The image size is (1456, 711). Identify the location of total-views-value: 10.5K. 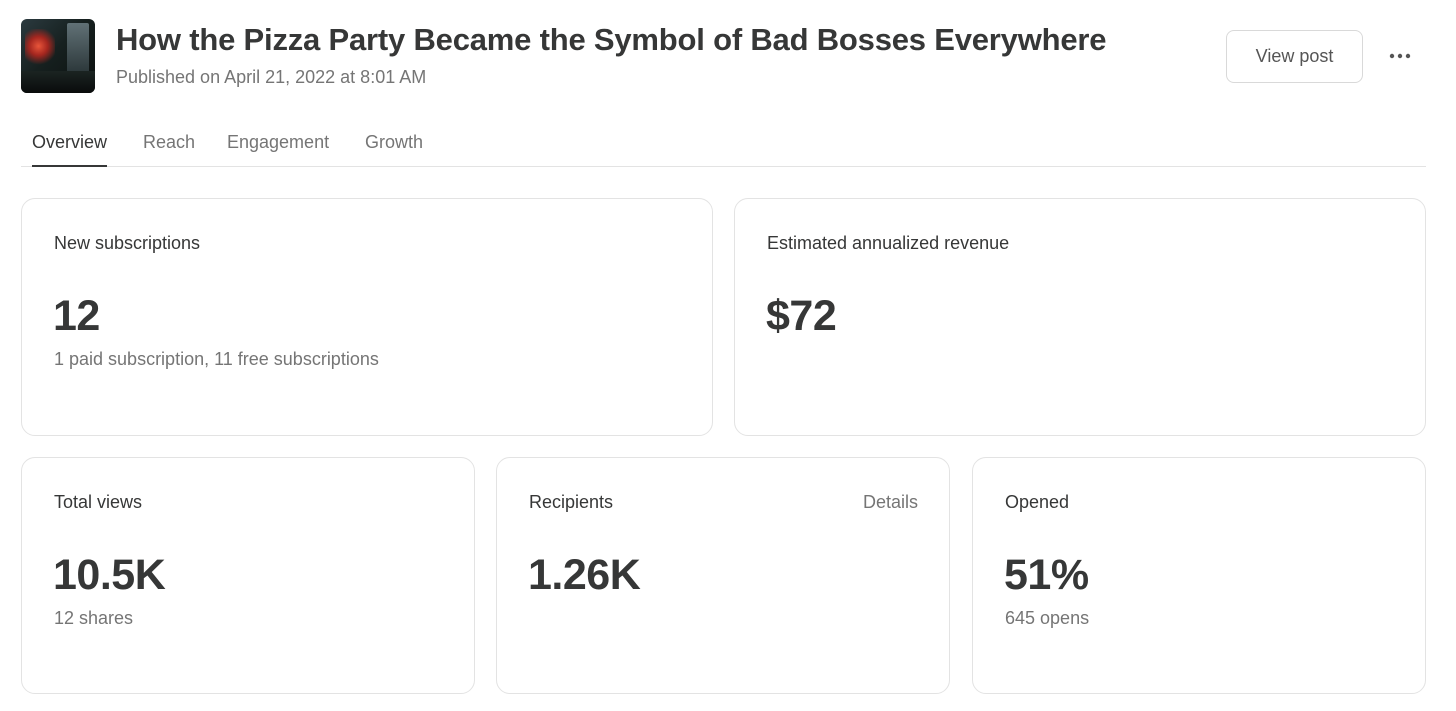
(109, 575).